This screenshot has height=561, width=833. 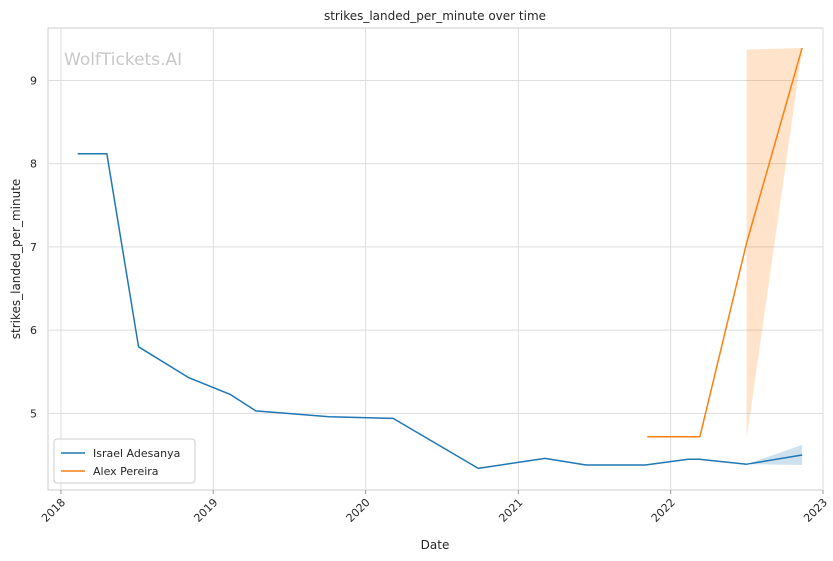 What do you see at coordinates (510, 510) in the screenshot?
I see `x-tick-label-2021: 2021` at bounding box center [510, 510].